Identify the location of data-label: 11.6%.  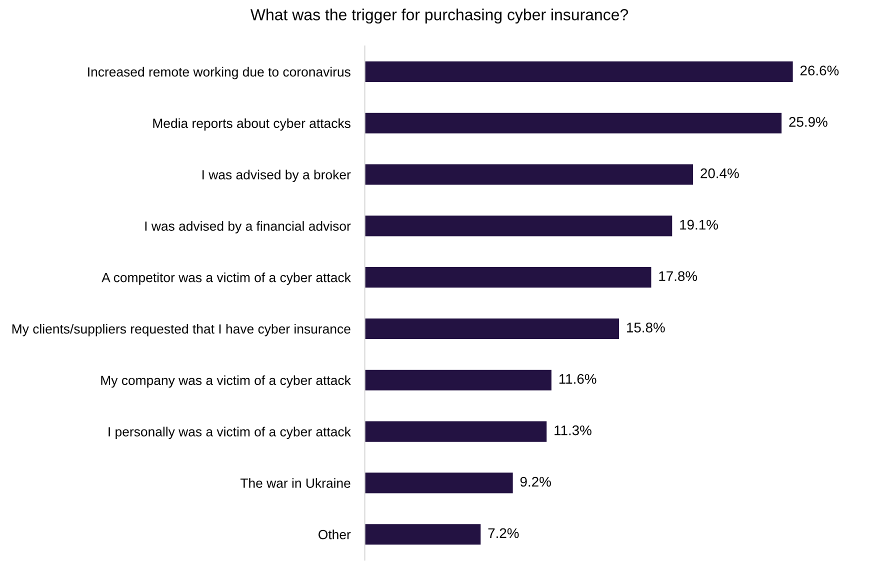
(577, 379).